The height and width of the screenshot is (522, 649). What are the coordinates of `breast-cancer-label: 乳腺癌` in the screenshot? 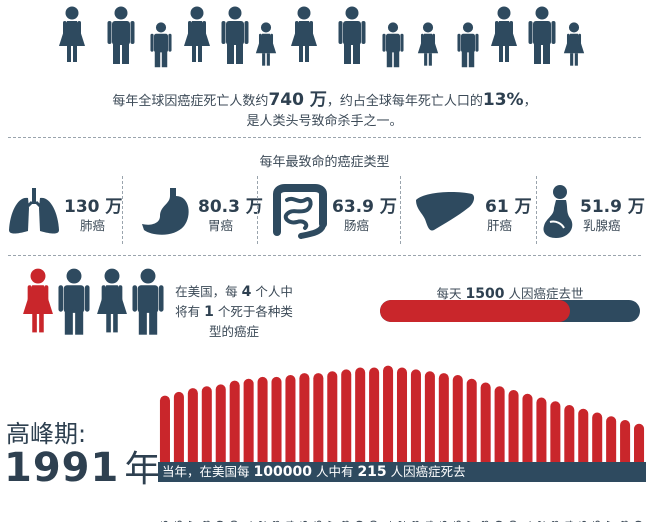 It's located at (602, 225).